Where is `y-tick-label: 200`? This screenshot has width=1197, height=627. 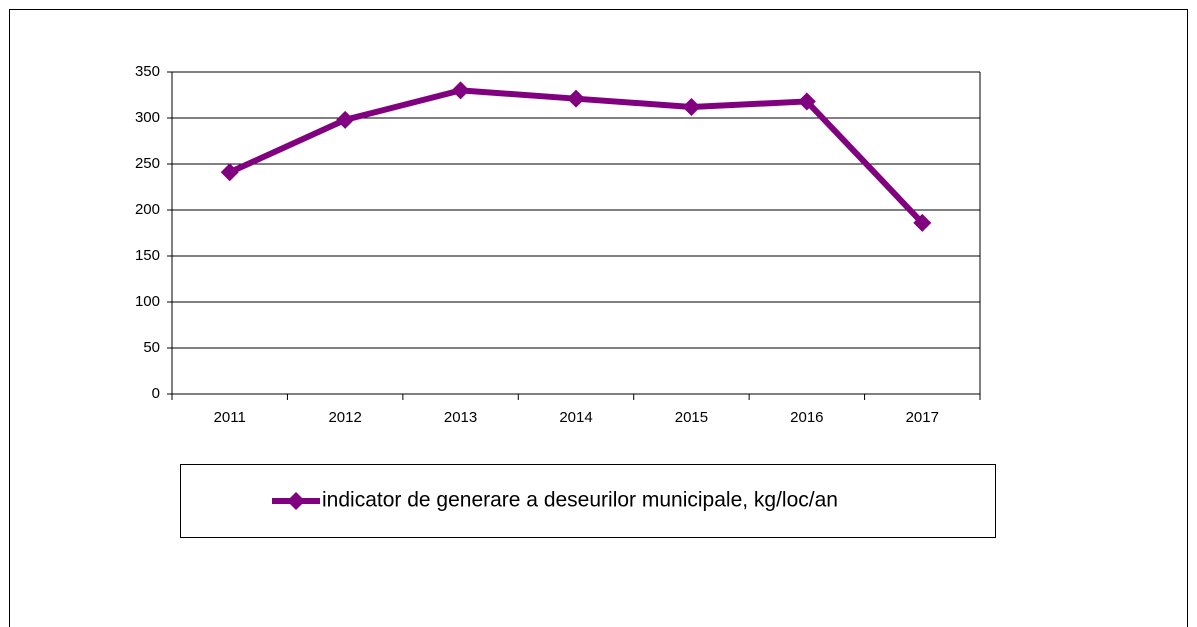
y-tick-label: 200 is located at coordinates (147, 209).